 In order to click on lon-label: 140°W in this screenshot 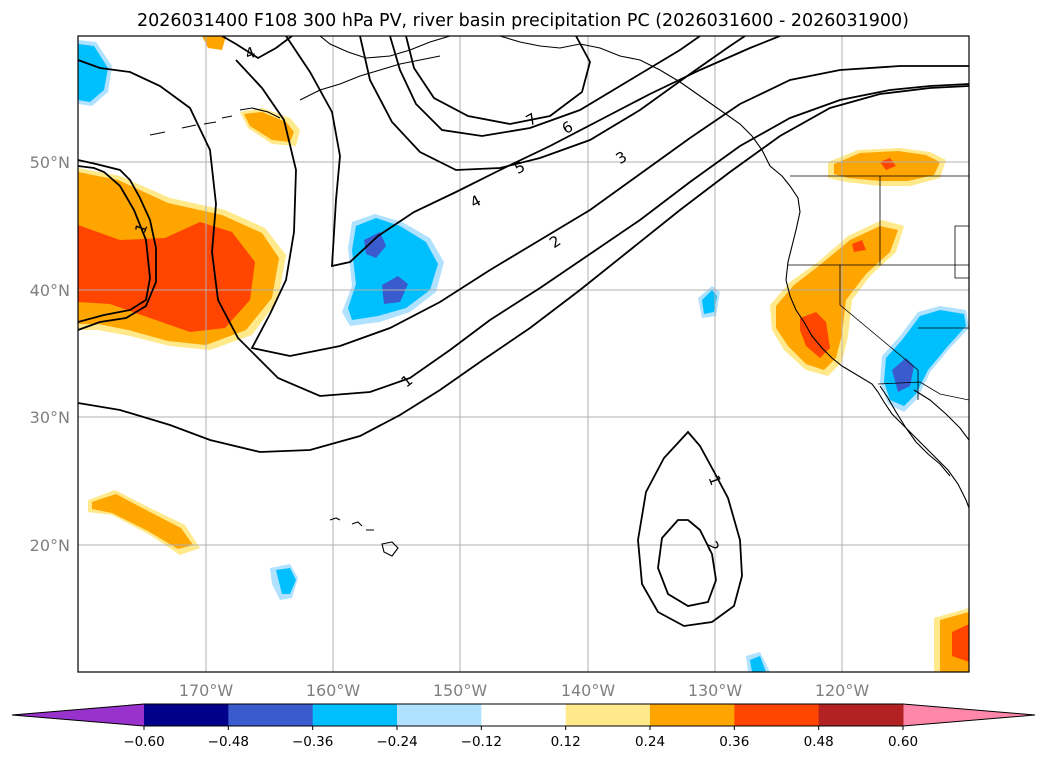, I will do `click(588, 690)`.